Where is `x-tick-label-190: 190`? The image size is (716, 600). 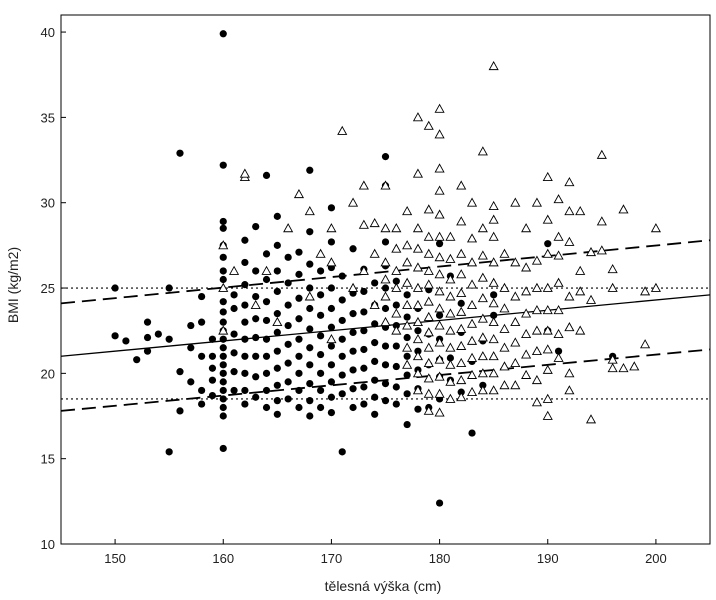 x-tick-label-190: 190 is located at coordinates (548, 558).